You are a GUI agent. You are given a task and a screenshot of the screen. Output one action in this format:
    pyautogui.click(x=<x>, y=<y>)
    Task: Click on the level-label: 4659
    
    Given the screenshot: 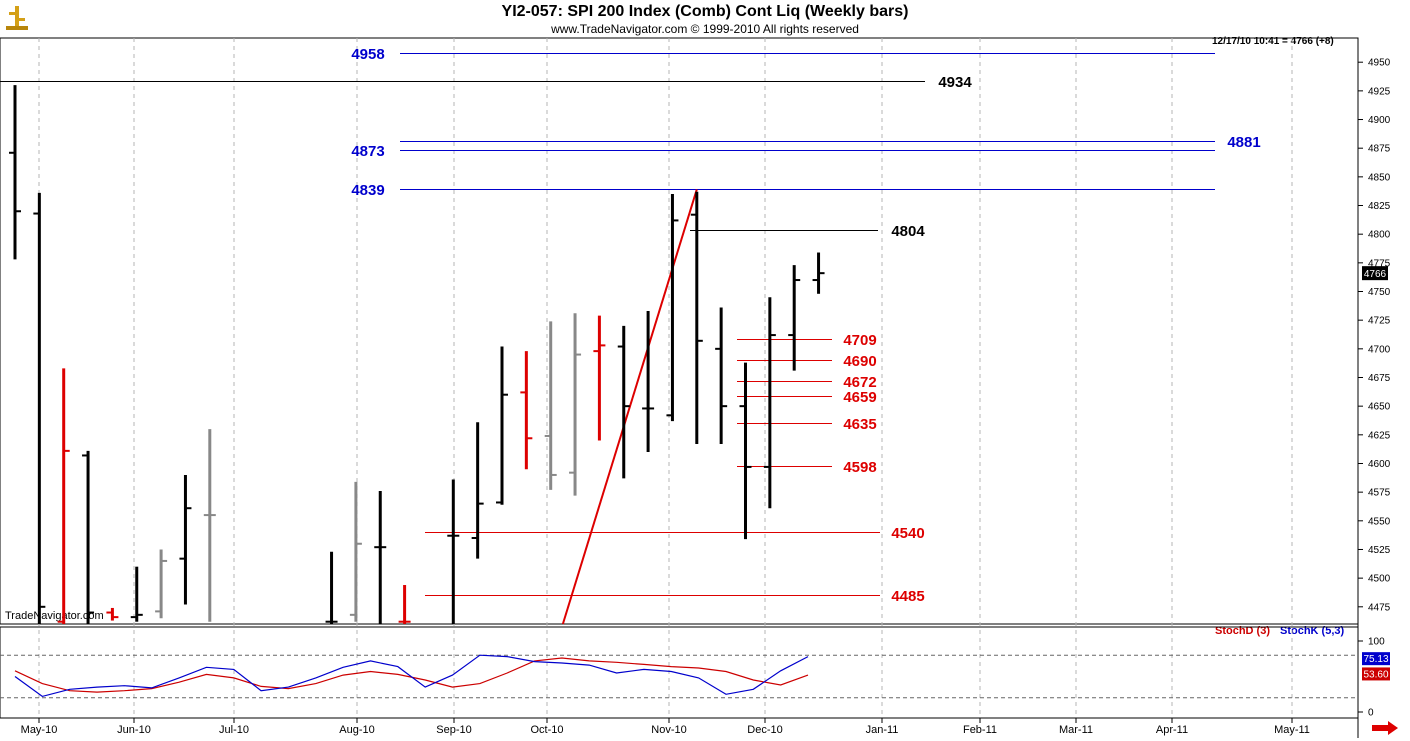 What is the action you would take?
    pyautogui.click(x=859, y=397)
    